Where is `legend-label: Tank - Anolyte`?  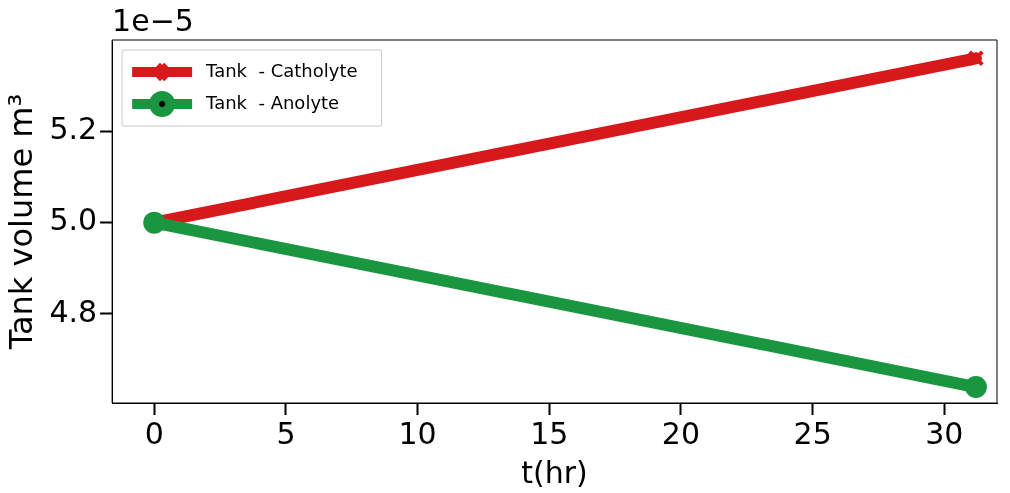 legend-label: Tank - Anolyte is located at coordinates (272, 102).